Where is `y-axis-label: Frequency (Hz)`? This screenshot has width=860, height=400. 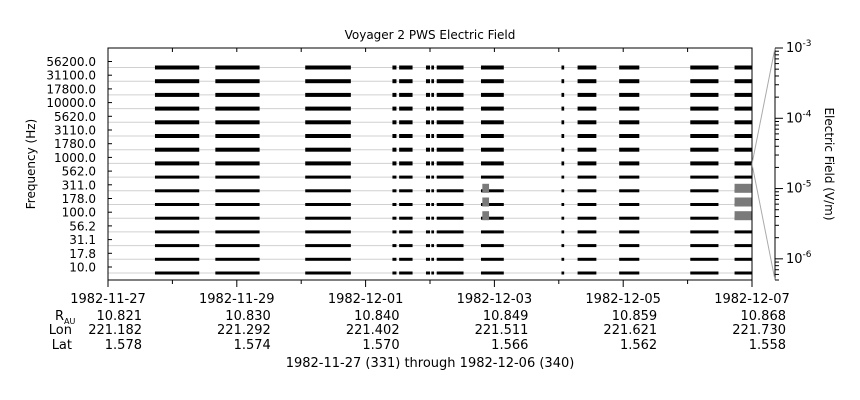 y-axis-label: Frequency (Hz) is located at coordinates (31, 164).